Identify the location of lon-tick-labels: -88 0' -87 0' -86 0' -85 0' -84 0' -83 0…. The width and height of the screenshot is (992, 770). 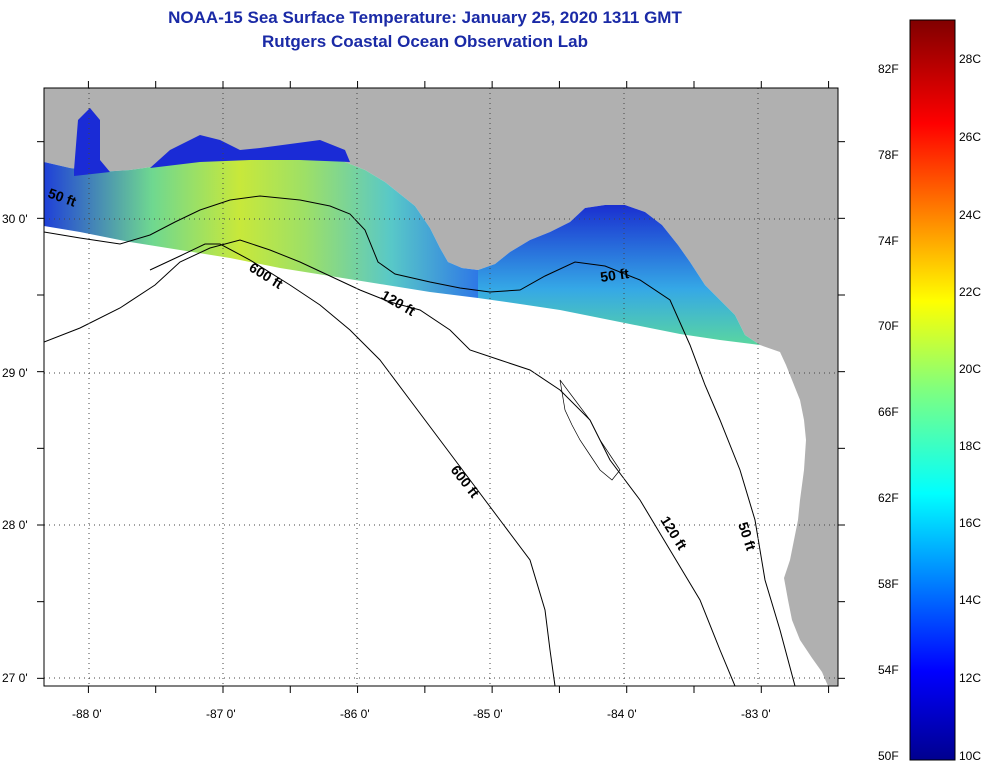
(421, 714).